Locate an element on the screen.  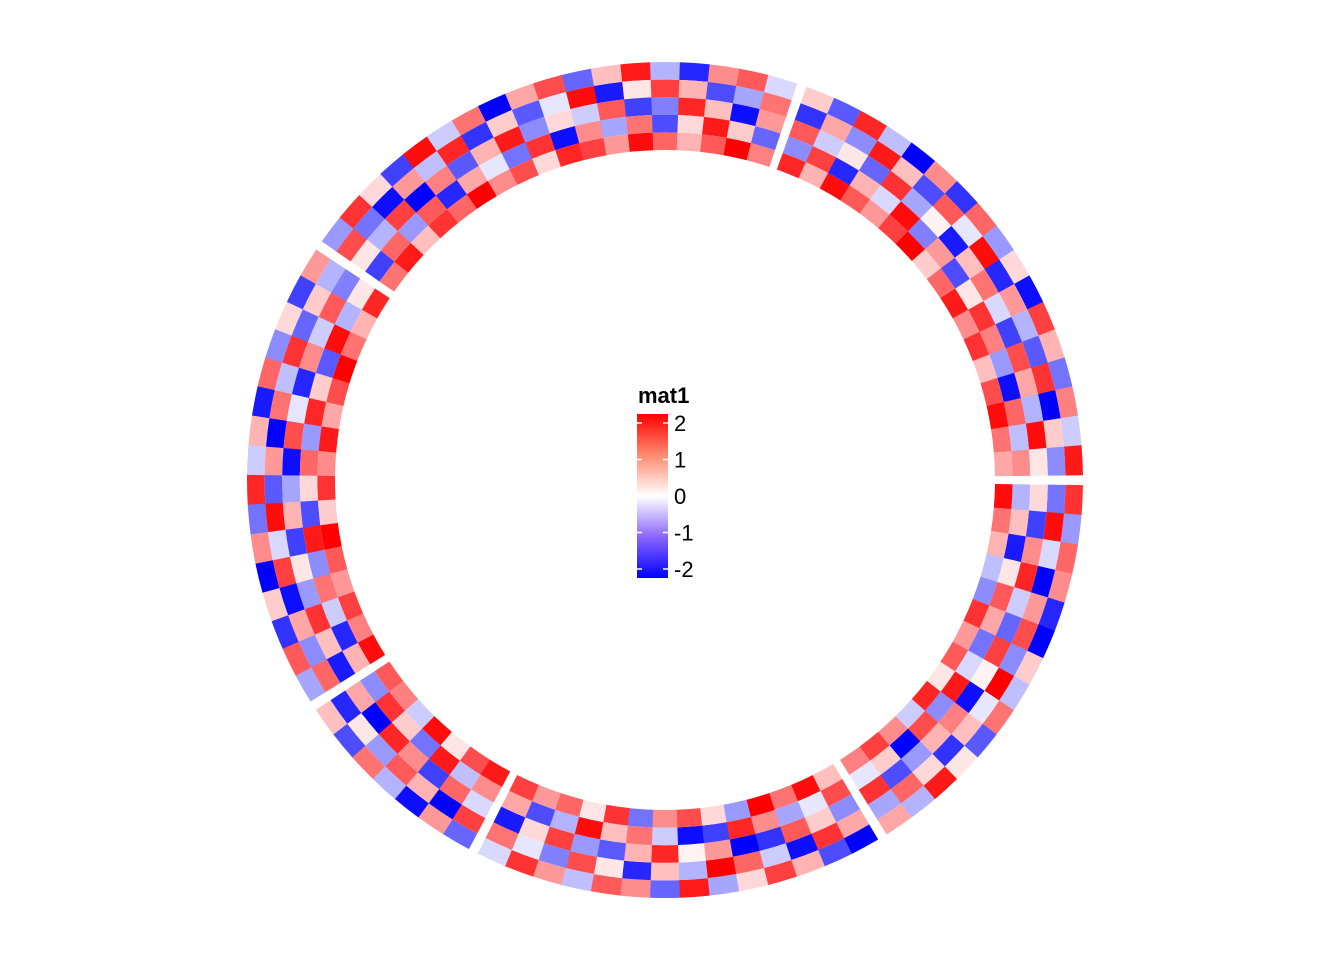
color-legend: mat1 2 1 0 -1 -2 is located at coordinates (665, 482).